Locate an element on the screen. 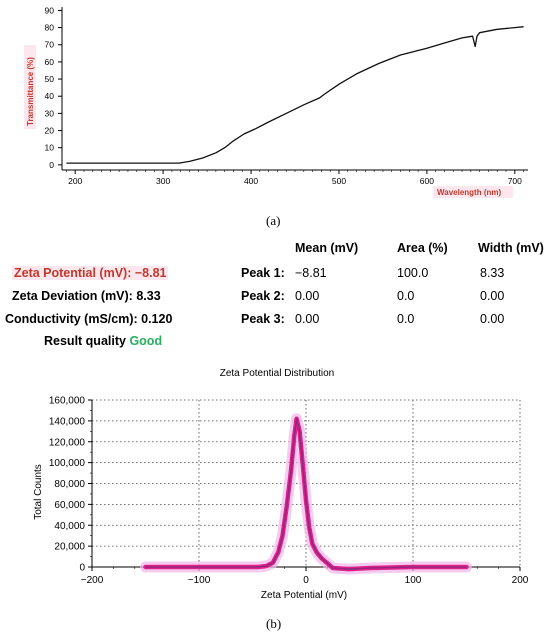  zeta-deviation-value: Zeta Deviation (mV): 8.33 is located at coordinates (86, 296).